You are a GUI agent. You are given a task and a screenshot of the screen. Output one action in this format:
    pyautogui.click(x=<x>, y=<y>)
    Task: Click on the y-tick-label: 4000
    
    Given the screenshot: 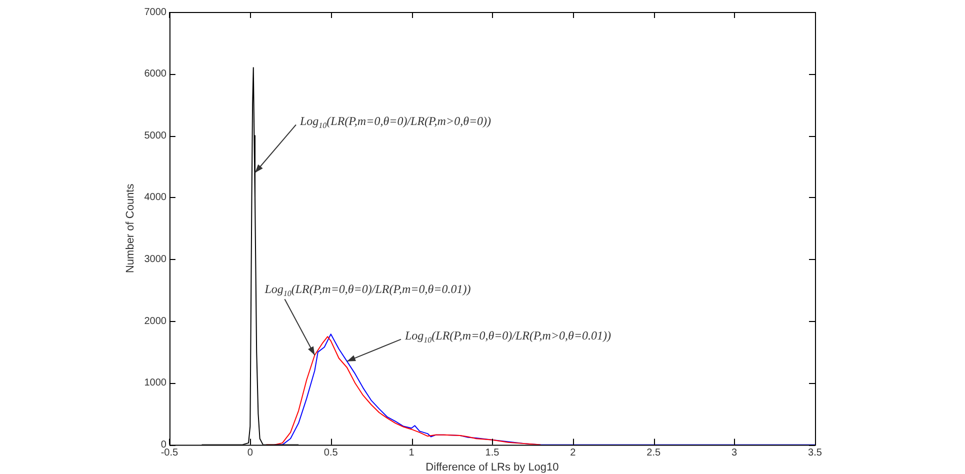 What is the action you would take?
    pyautogui.click(x=155, y=198)
    